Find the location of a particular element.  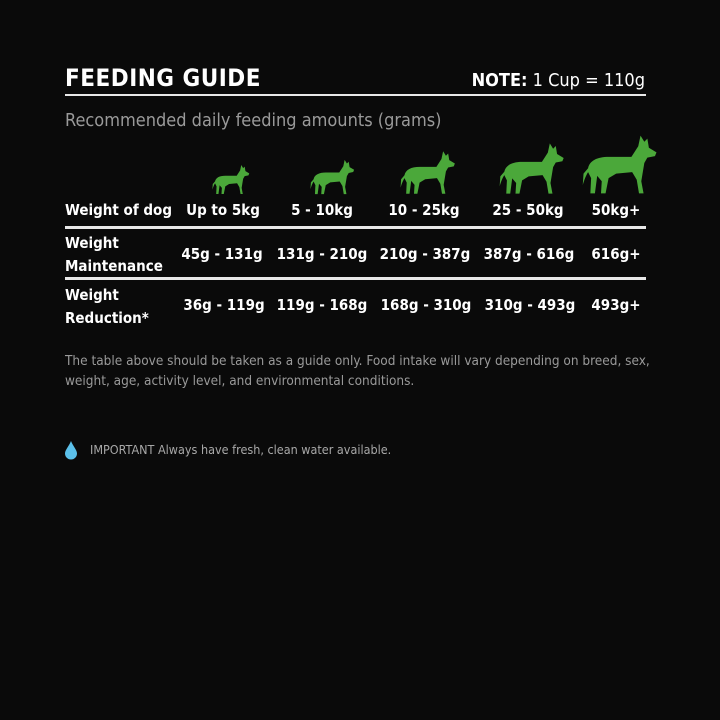

row-label-line: Reduction* is located at coordinates (107, 318).